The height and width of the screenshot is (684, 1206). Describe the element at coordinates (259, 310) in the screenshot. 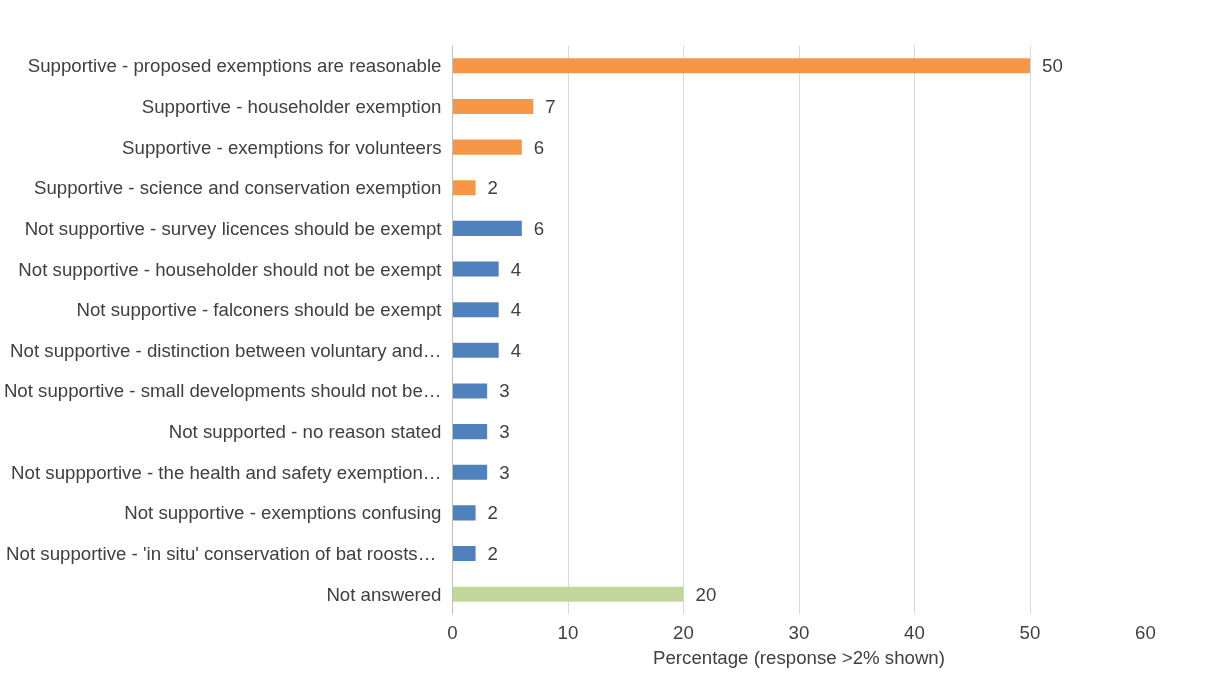

I see `y-tick-label: Not supportive - falconers should be exempt` at that location.